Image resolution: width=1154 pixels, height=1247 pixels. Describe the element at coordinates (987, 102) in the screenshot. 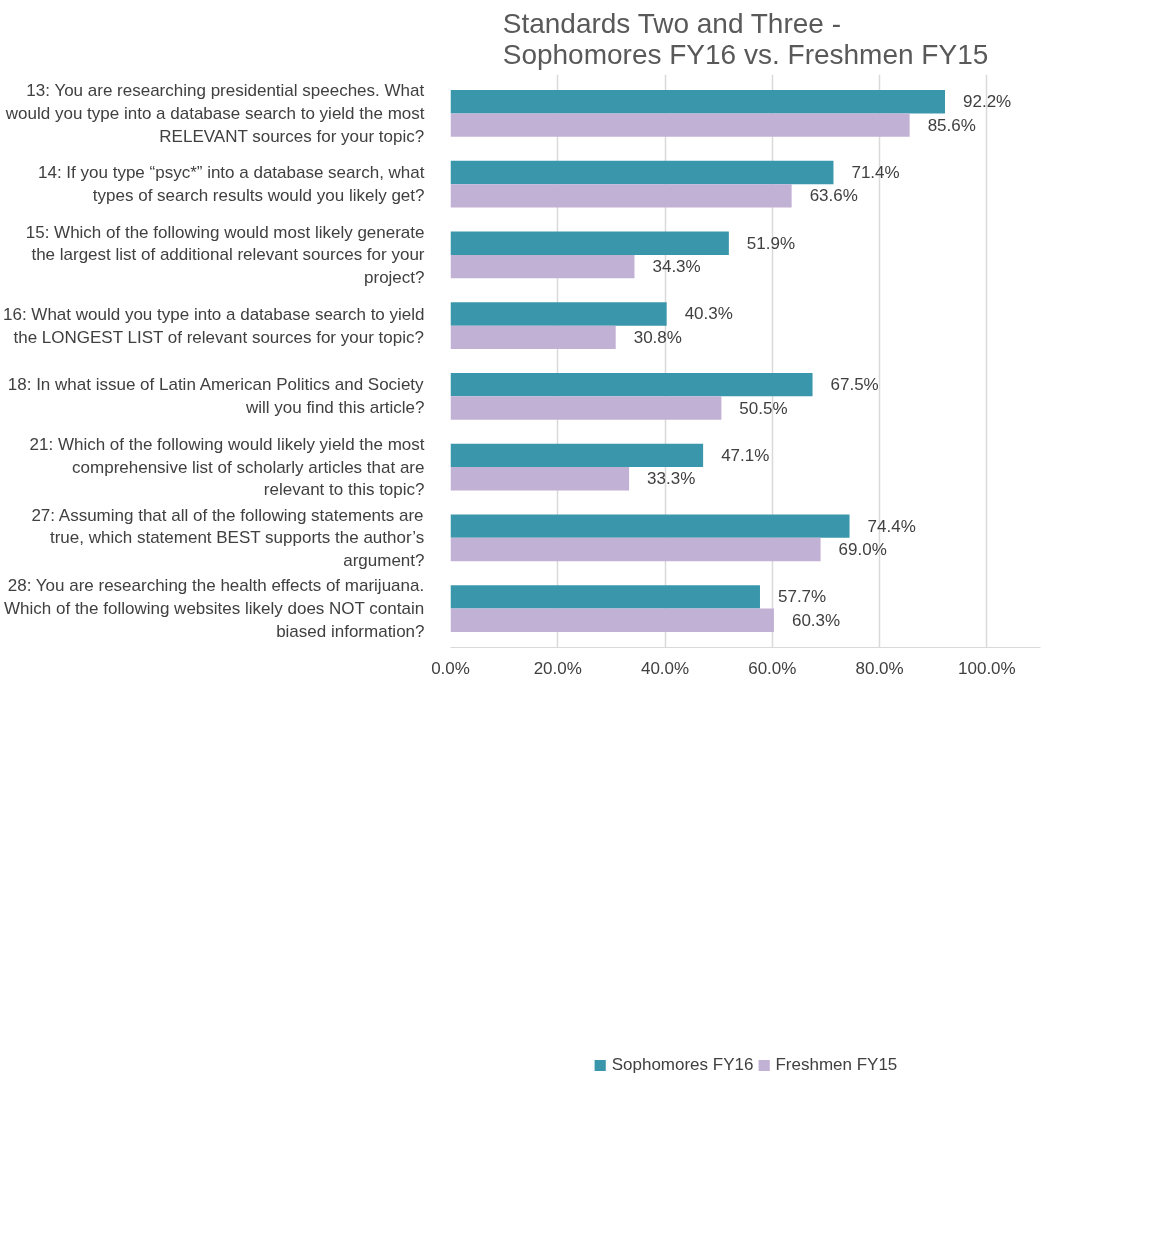

I see `data-label: 92.2%` at that location.